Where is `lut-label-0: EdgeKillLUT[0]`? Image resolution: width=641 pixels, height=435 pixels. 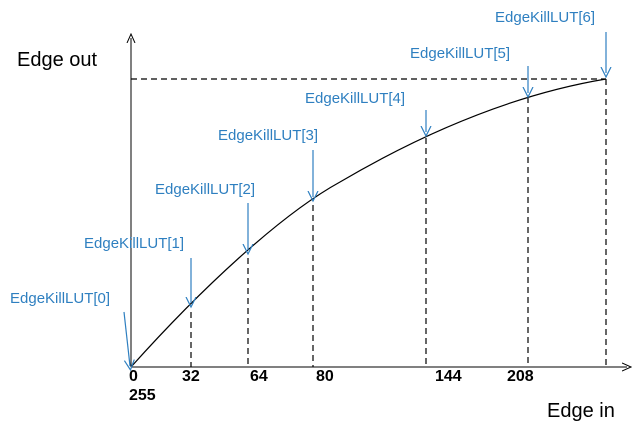
lut-label-0: EdgeKillLUT[0] is located at coordinates (60, 298).